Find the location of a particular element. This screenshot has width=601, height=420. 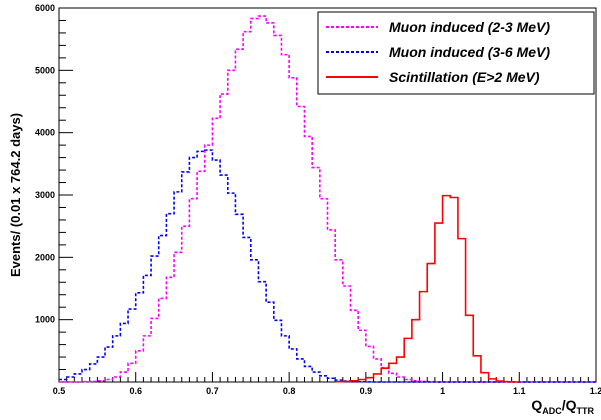

x-axis-title-sub1: ADC is located at coordinates (552, 411).